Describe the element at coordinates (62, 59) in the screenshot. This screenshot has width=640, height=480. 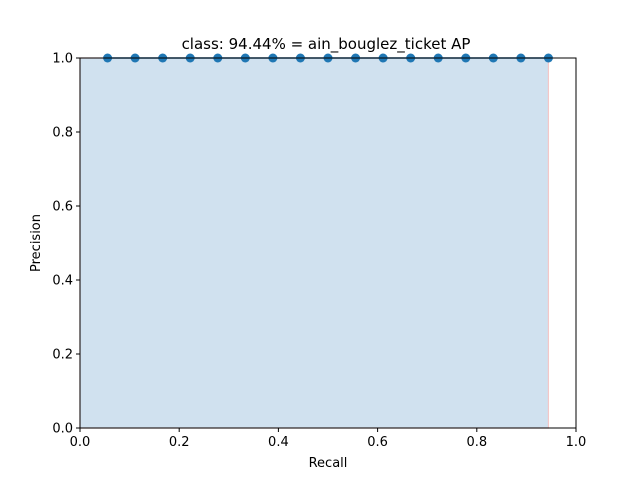
I see `y-tick-label-5: 1.0` at that location.